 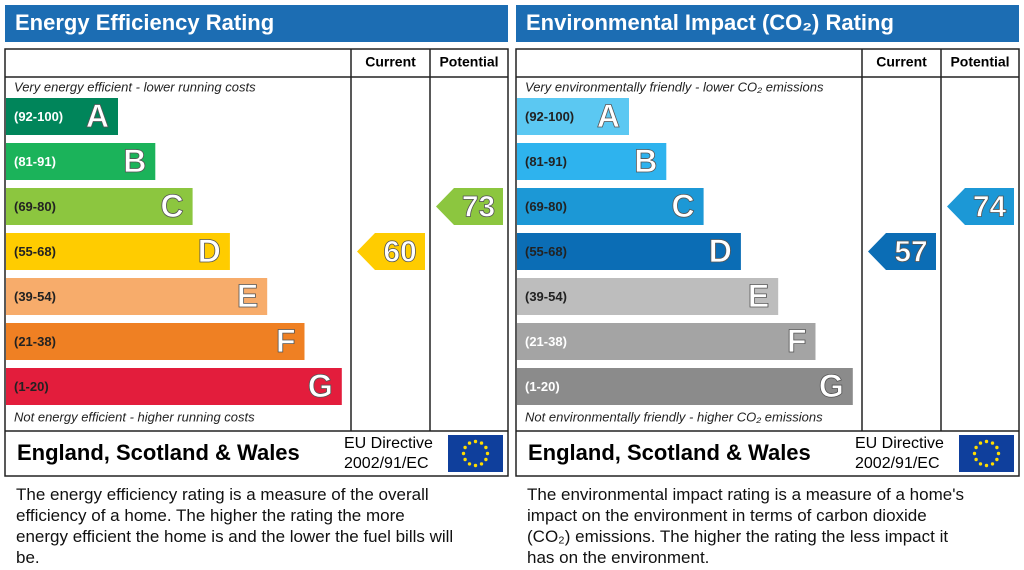 What do you see at coordinates (399, 251) in the screenshot?
I see `rating-value: 60` at bounding box center [399, 251].